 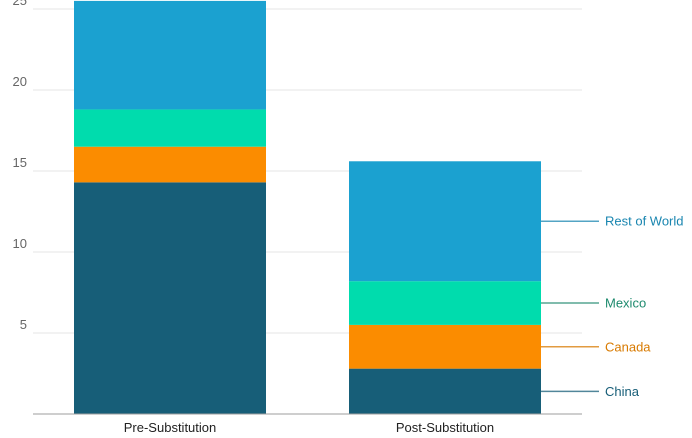 I want to click on legend-label-rest-of-world: Rest of World, so click(x=644, y=221).